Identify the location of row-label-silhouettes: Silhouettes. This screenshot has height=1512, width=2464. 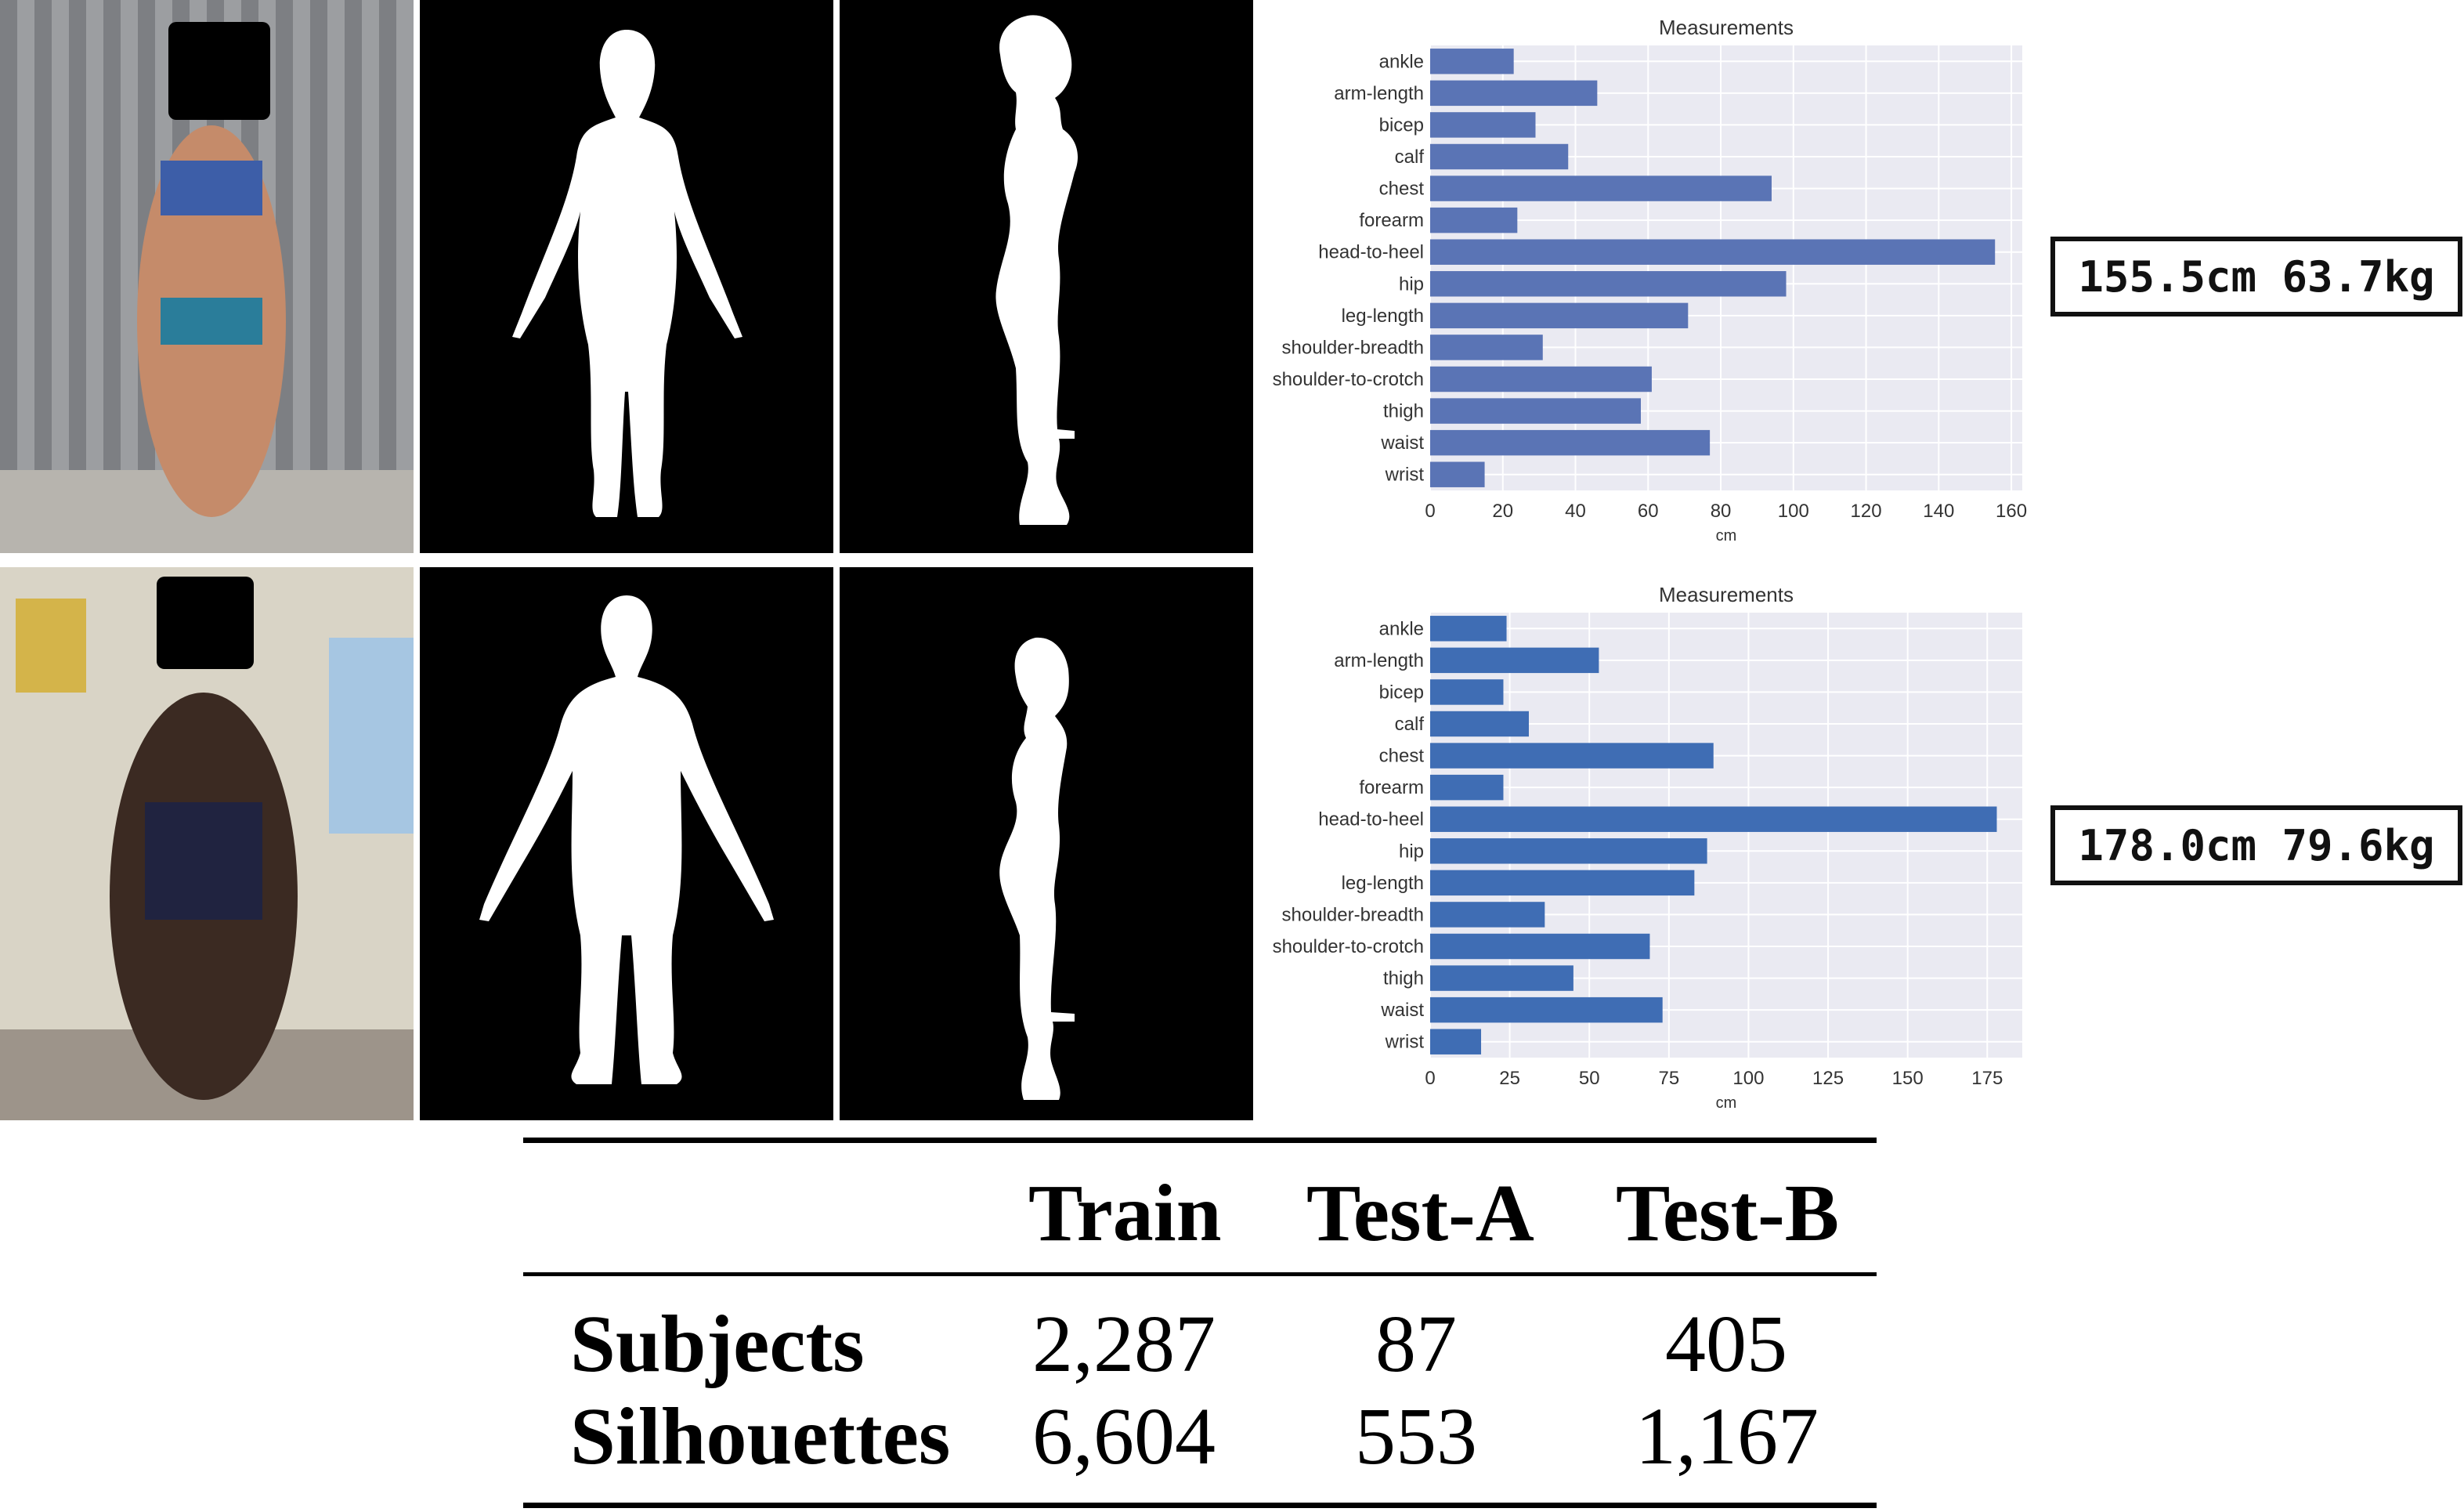
(760, 1436).